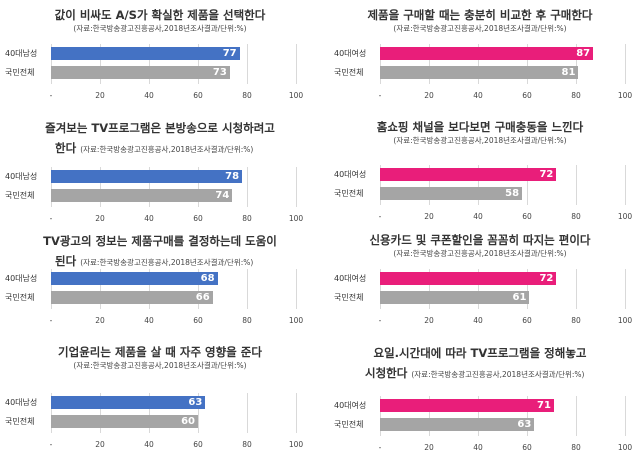  Describe the element at coordinates (160, 423) in the screenshot. I see `plot-area: 40대남성 63 국민전체 60 - 20 40 60 80 100` at that location.